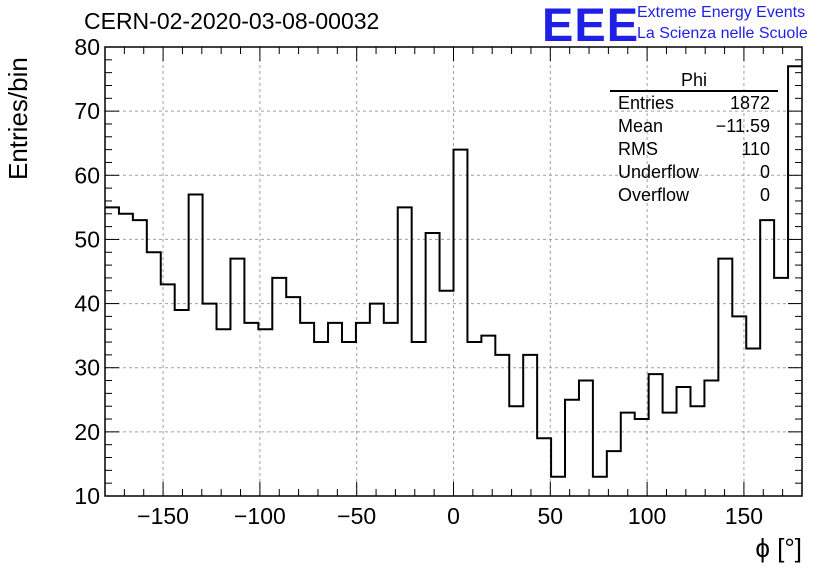 This screenshot has width=836, height=572. What do you see at coordinates (721, 12) in the screenshot?
I see `logo-subtitle-line1: Extreme Energy Events` at bounding box center [721, 12].